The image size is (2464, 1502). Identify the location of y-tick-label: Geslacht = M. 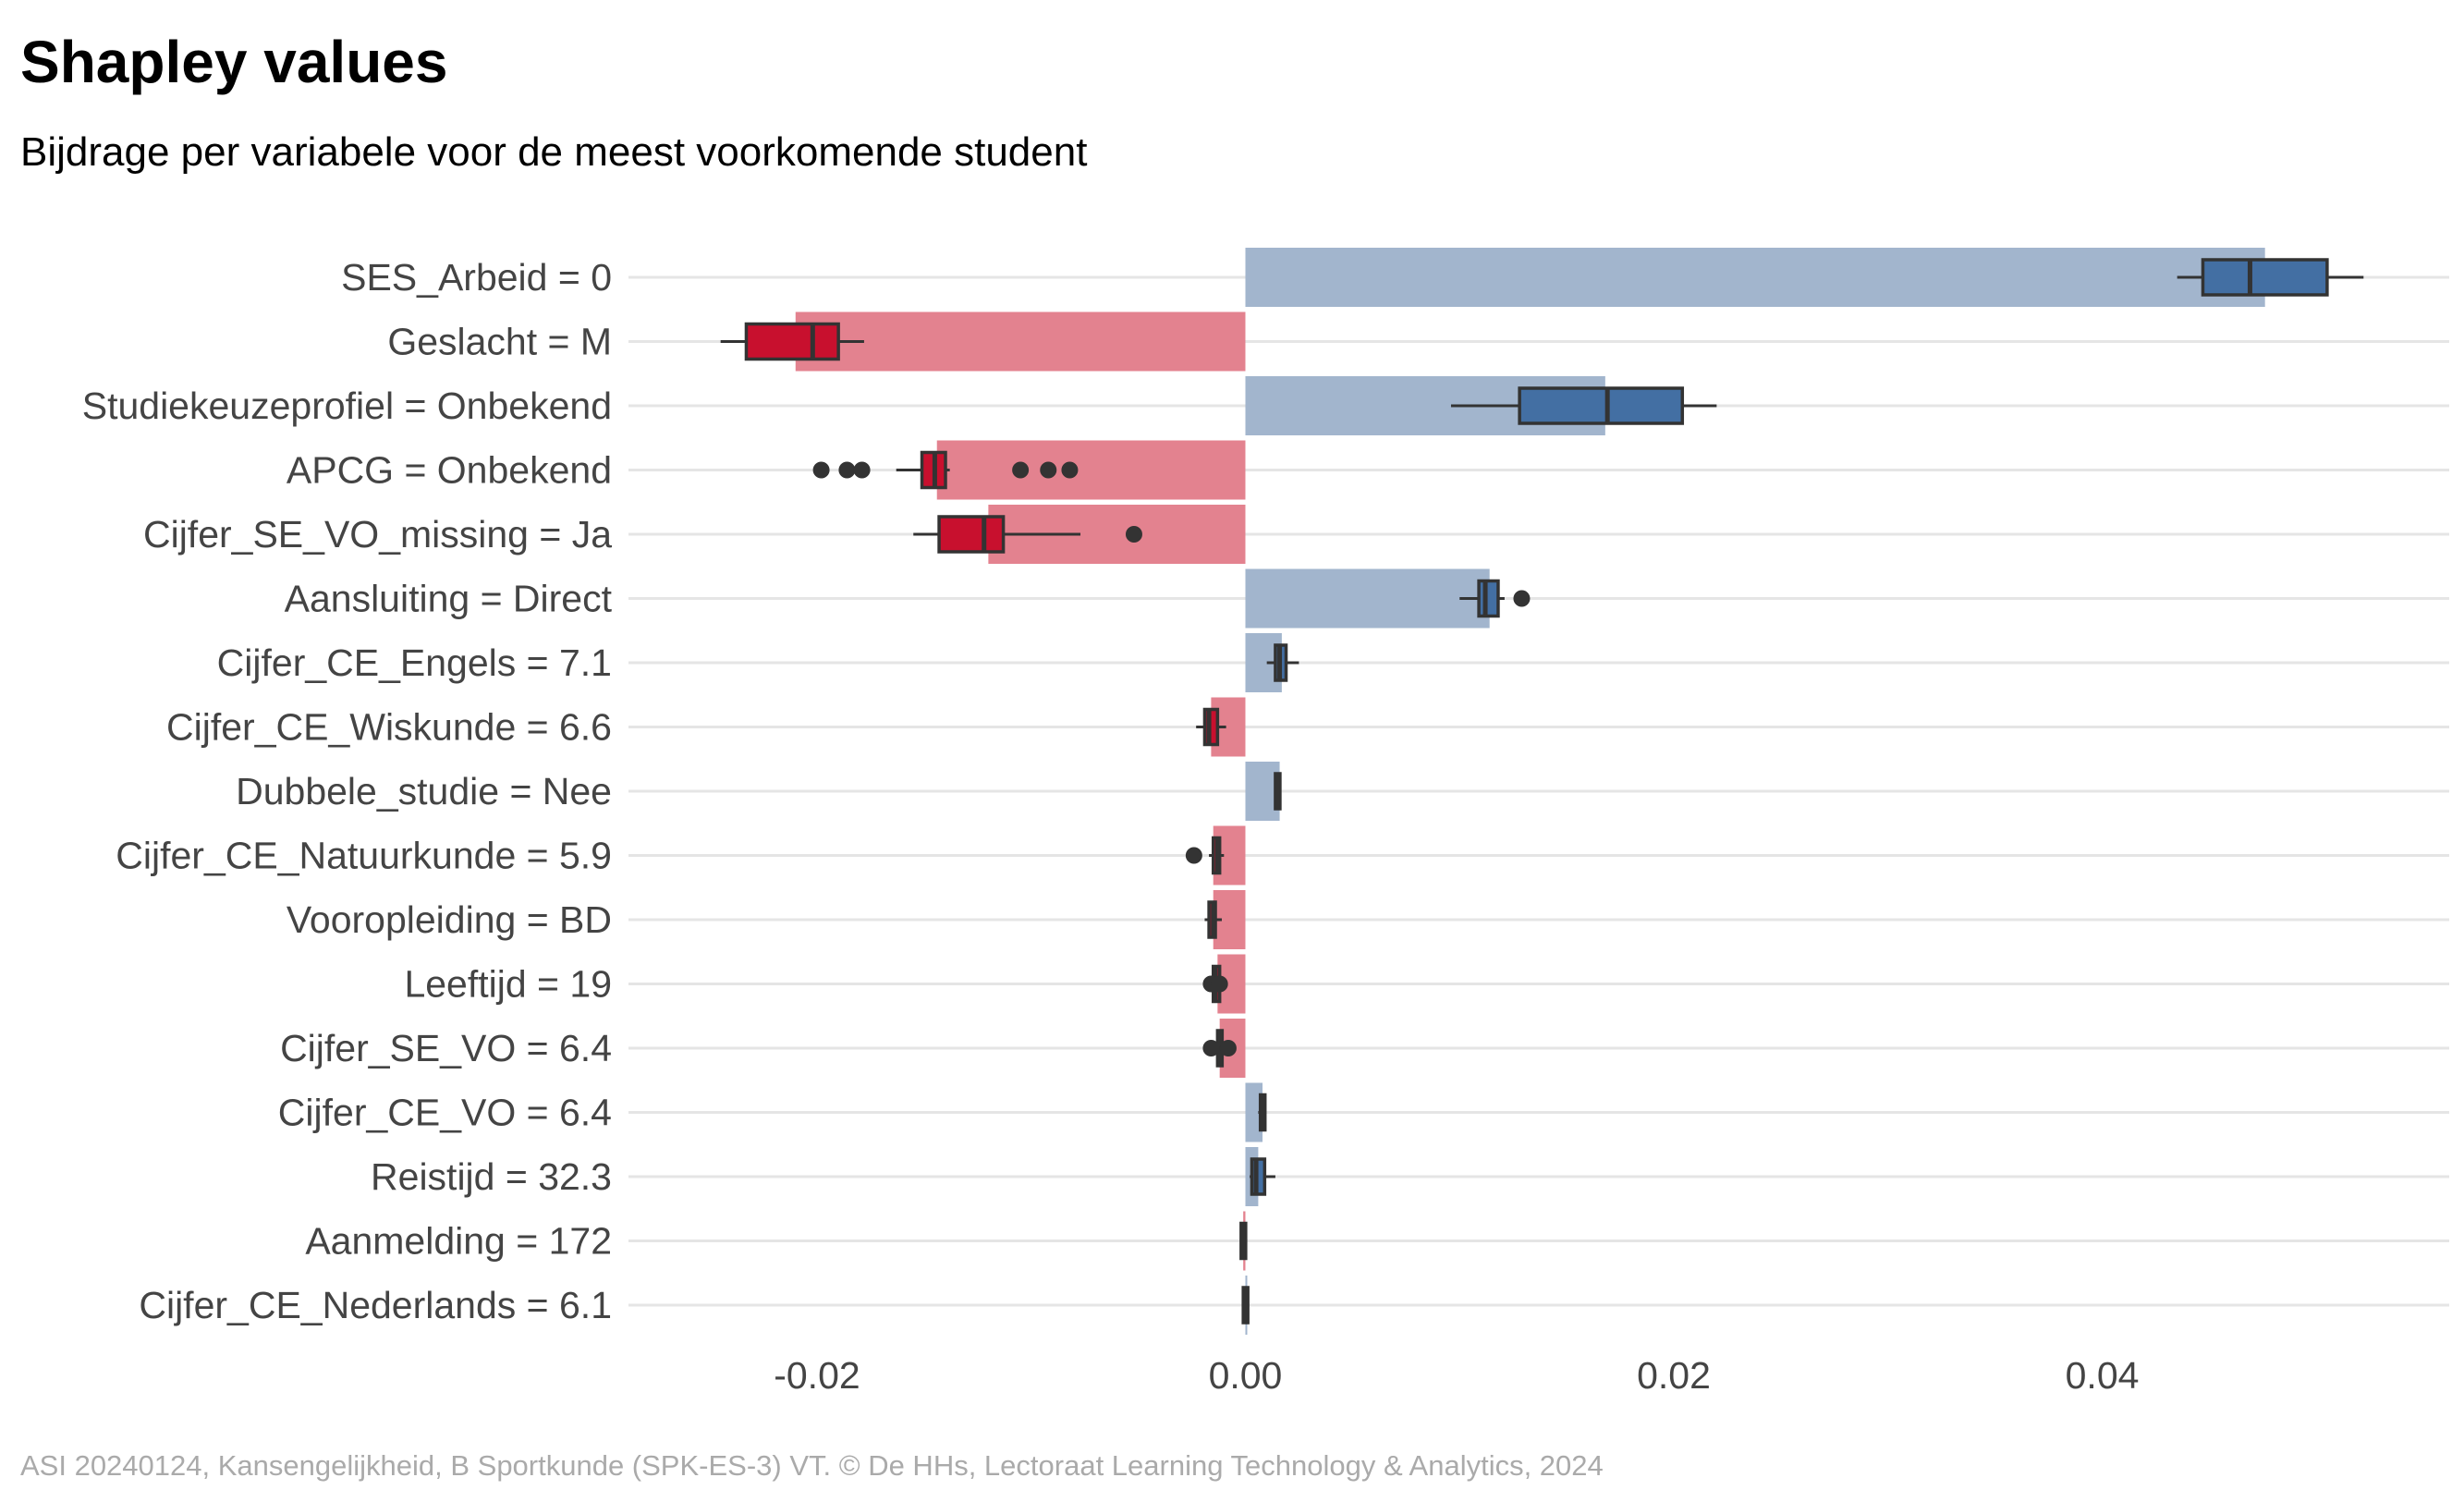
(499, 342).